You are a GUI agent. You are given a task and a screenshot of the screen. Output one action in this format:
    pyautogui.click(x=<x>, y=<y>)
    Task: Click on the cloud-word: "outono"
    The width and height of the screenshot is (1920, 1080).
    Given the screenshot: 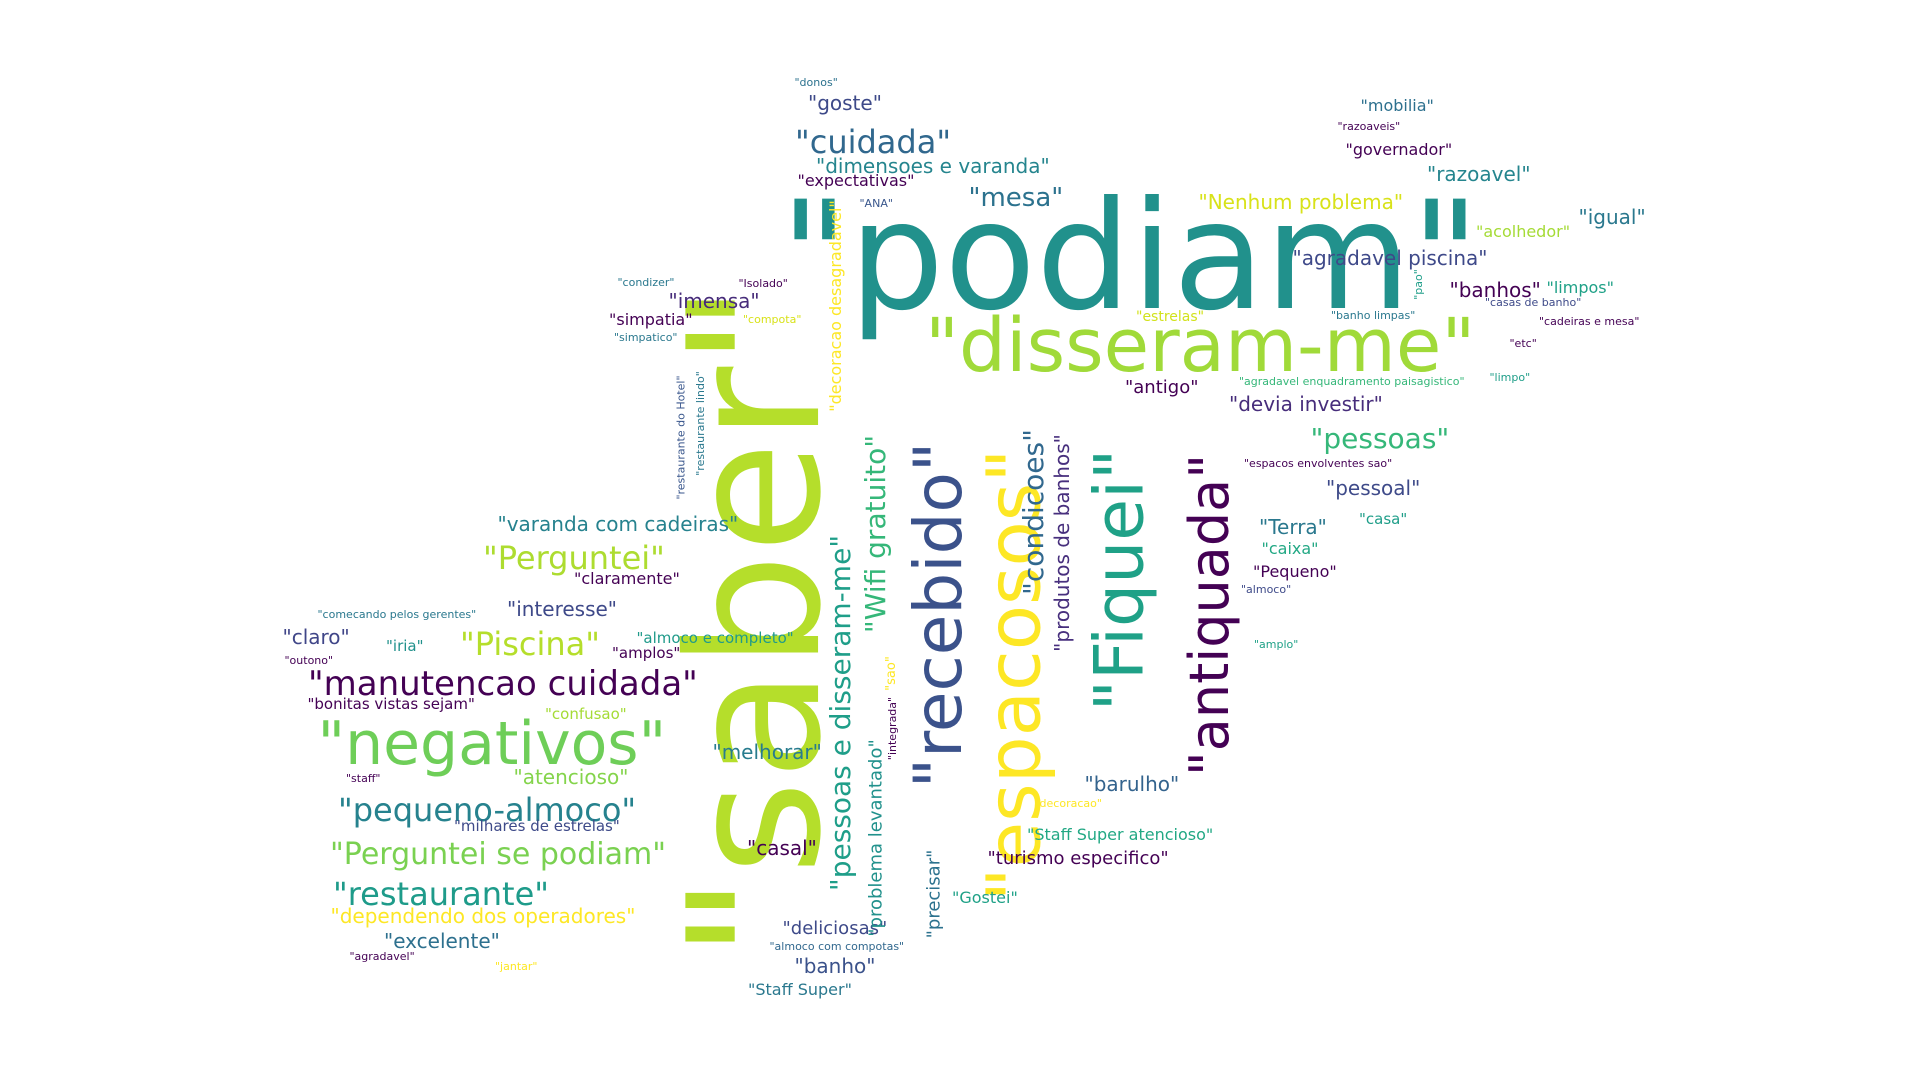 What is the action you would take?
    pyautogui.click(x=309, y=660)
    